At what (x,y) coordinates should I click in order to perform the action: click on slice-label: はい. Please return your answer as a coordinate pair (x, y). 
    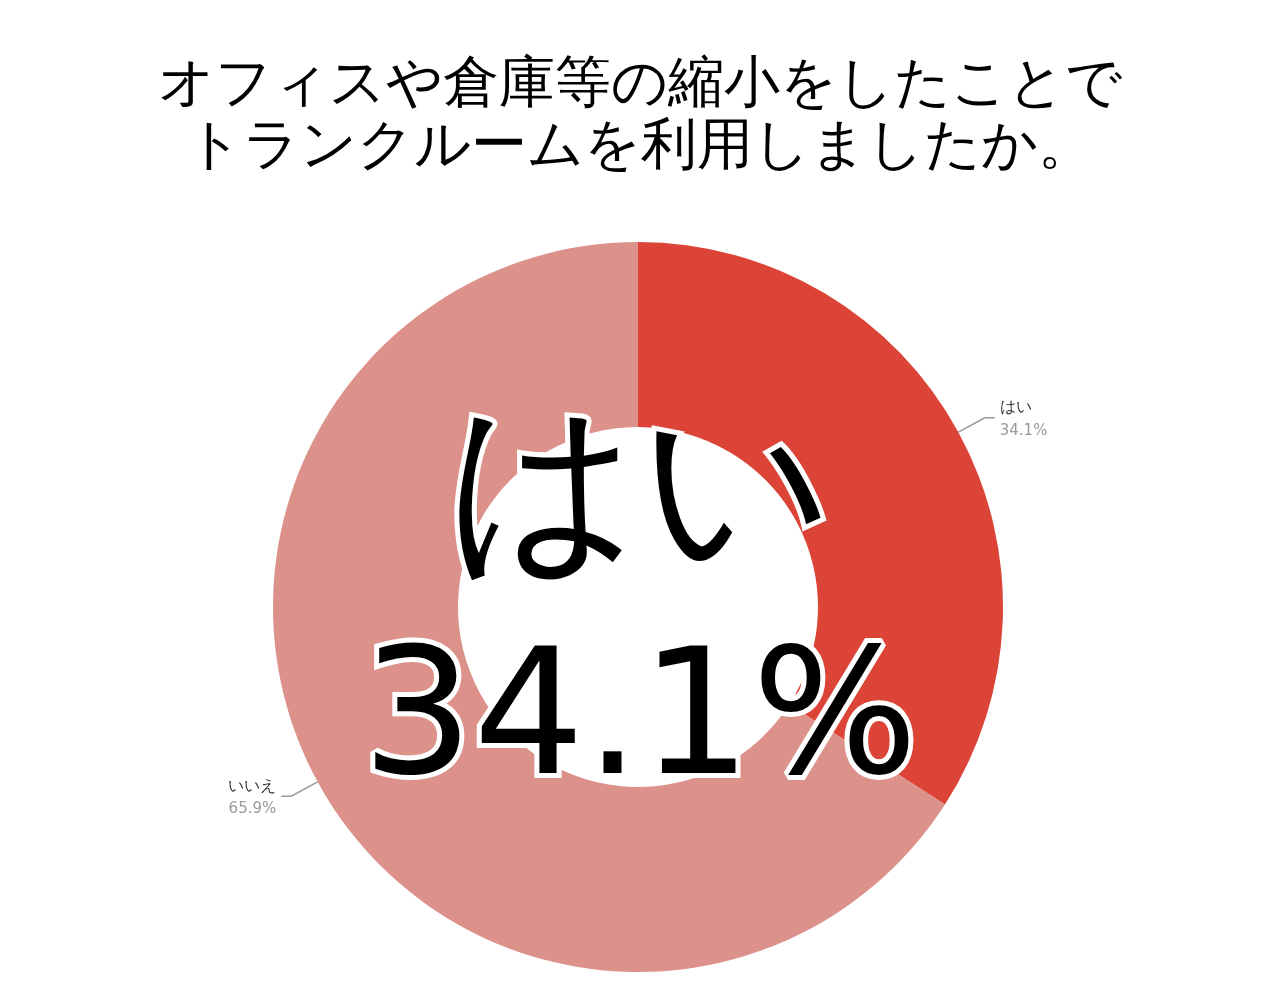
    Looking at the image, I should click on (1015, 407).